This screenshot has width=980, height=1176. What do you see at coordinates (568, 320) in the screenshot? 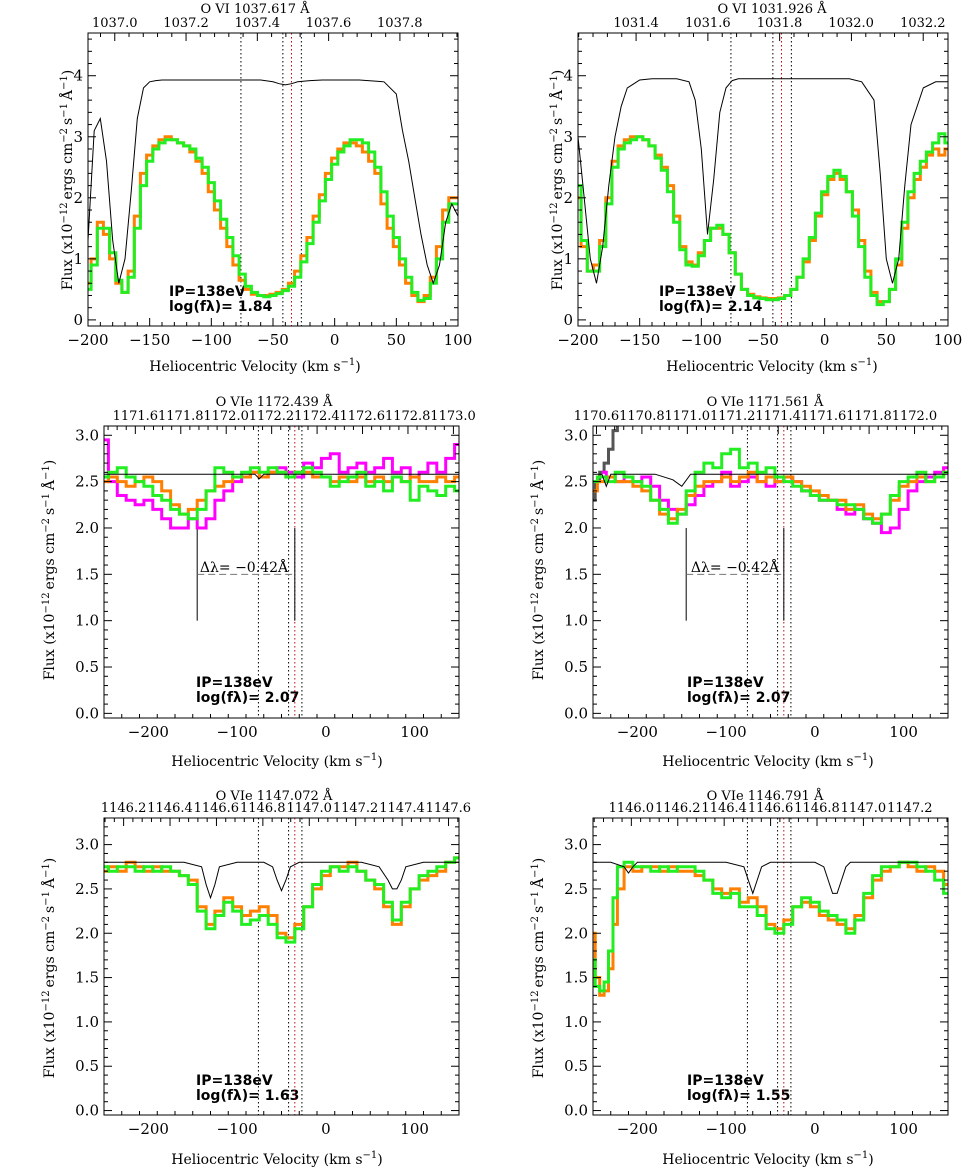
I see `y-tick-label: 0` at bounding box center [568, 320].